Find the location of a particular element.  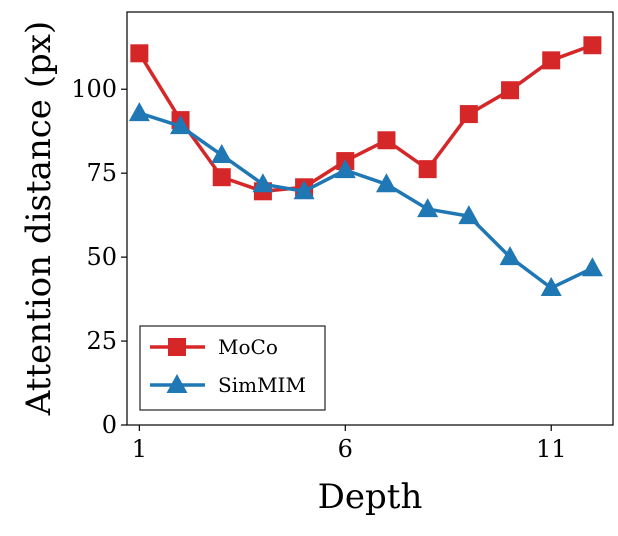

x-tick-label: 11 is located at coordinates (551, 449).